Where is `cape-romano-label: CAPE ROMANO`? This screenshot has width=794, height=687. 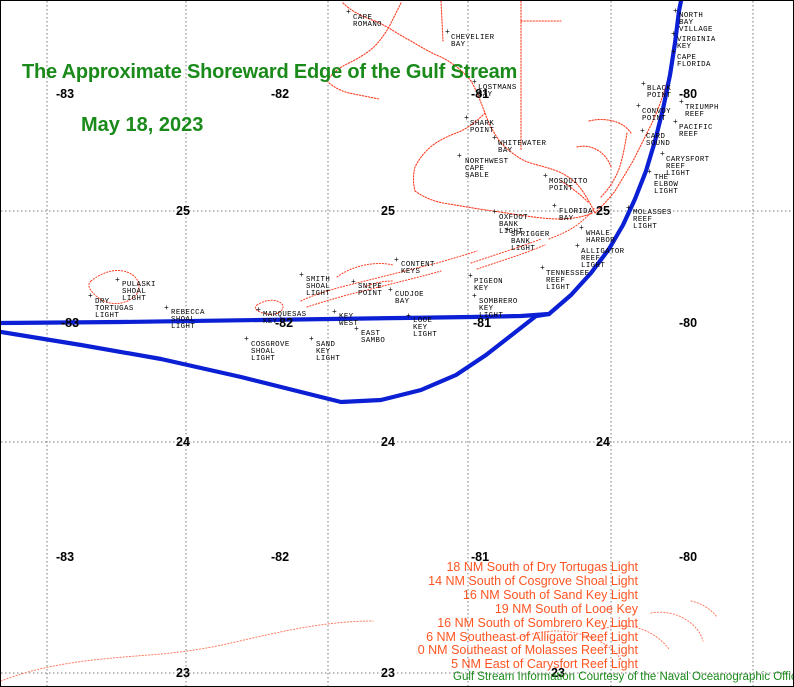 cape-romano-label: CAPE ROMANO is located at coordinates (368, 22).